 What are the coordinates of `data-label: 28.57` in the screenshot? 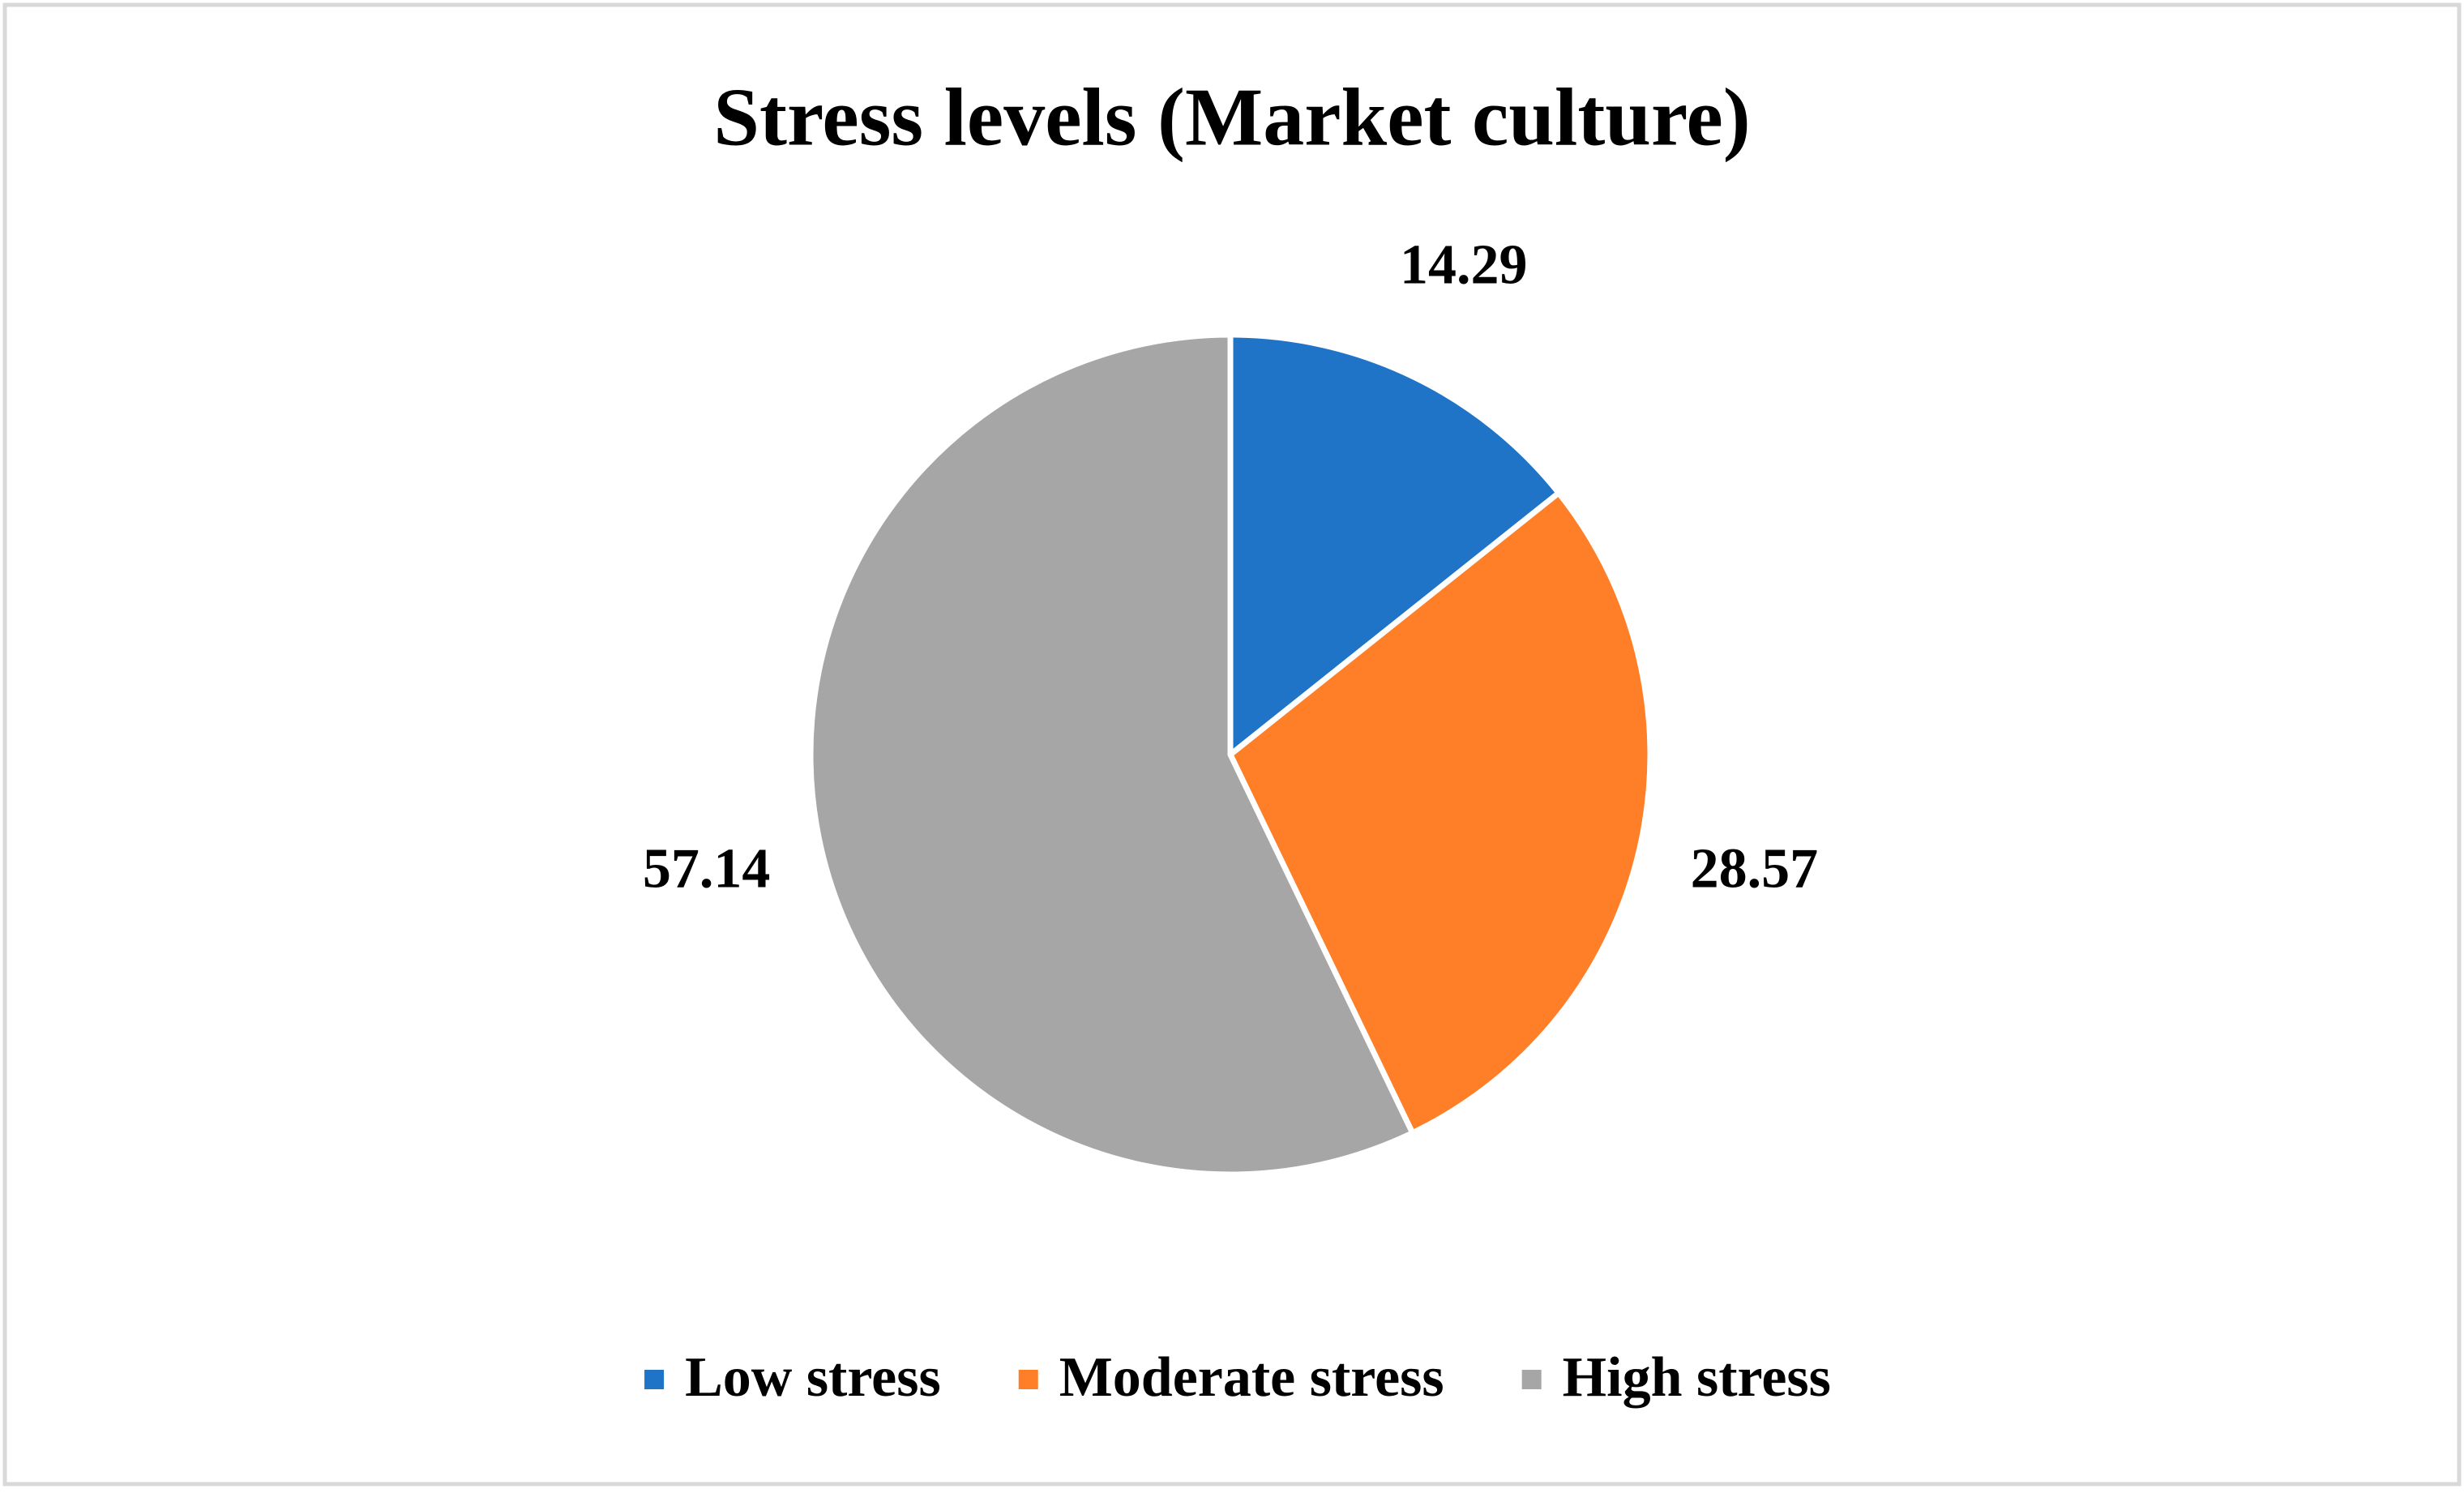 It's located at (1755, 869).